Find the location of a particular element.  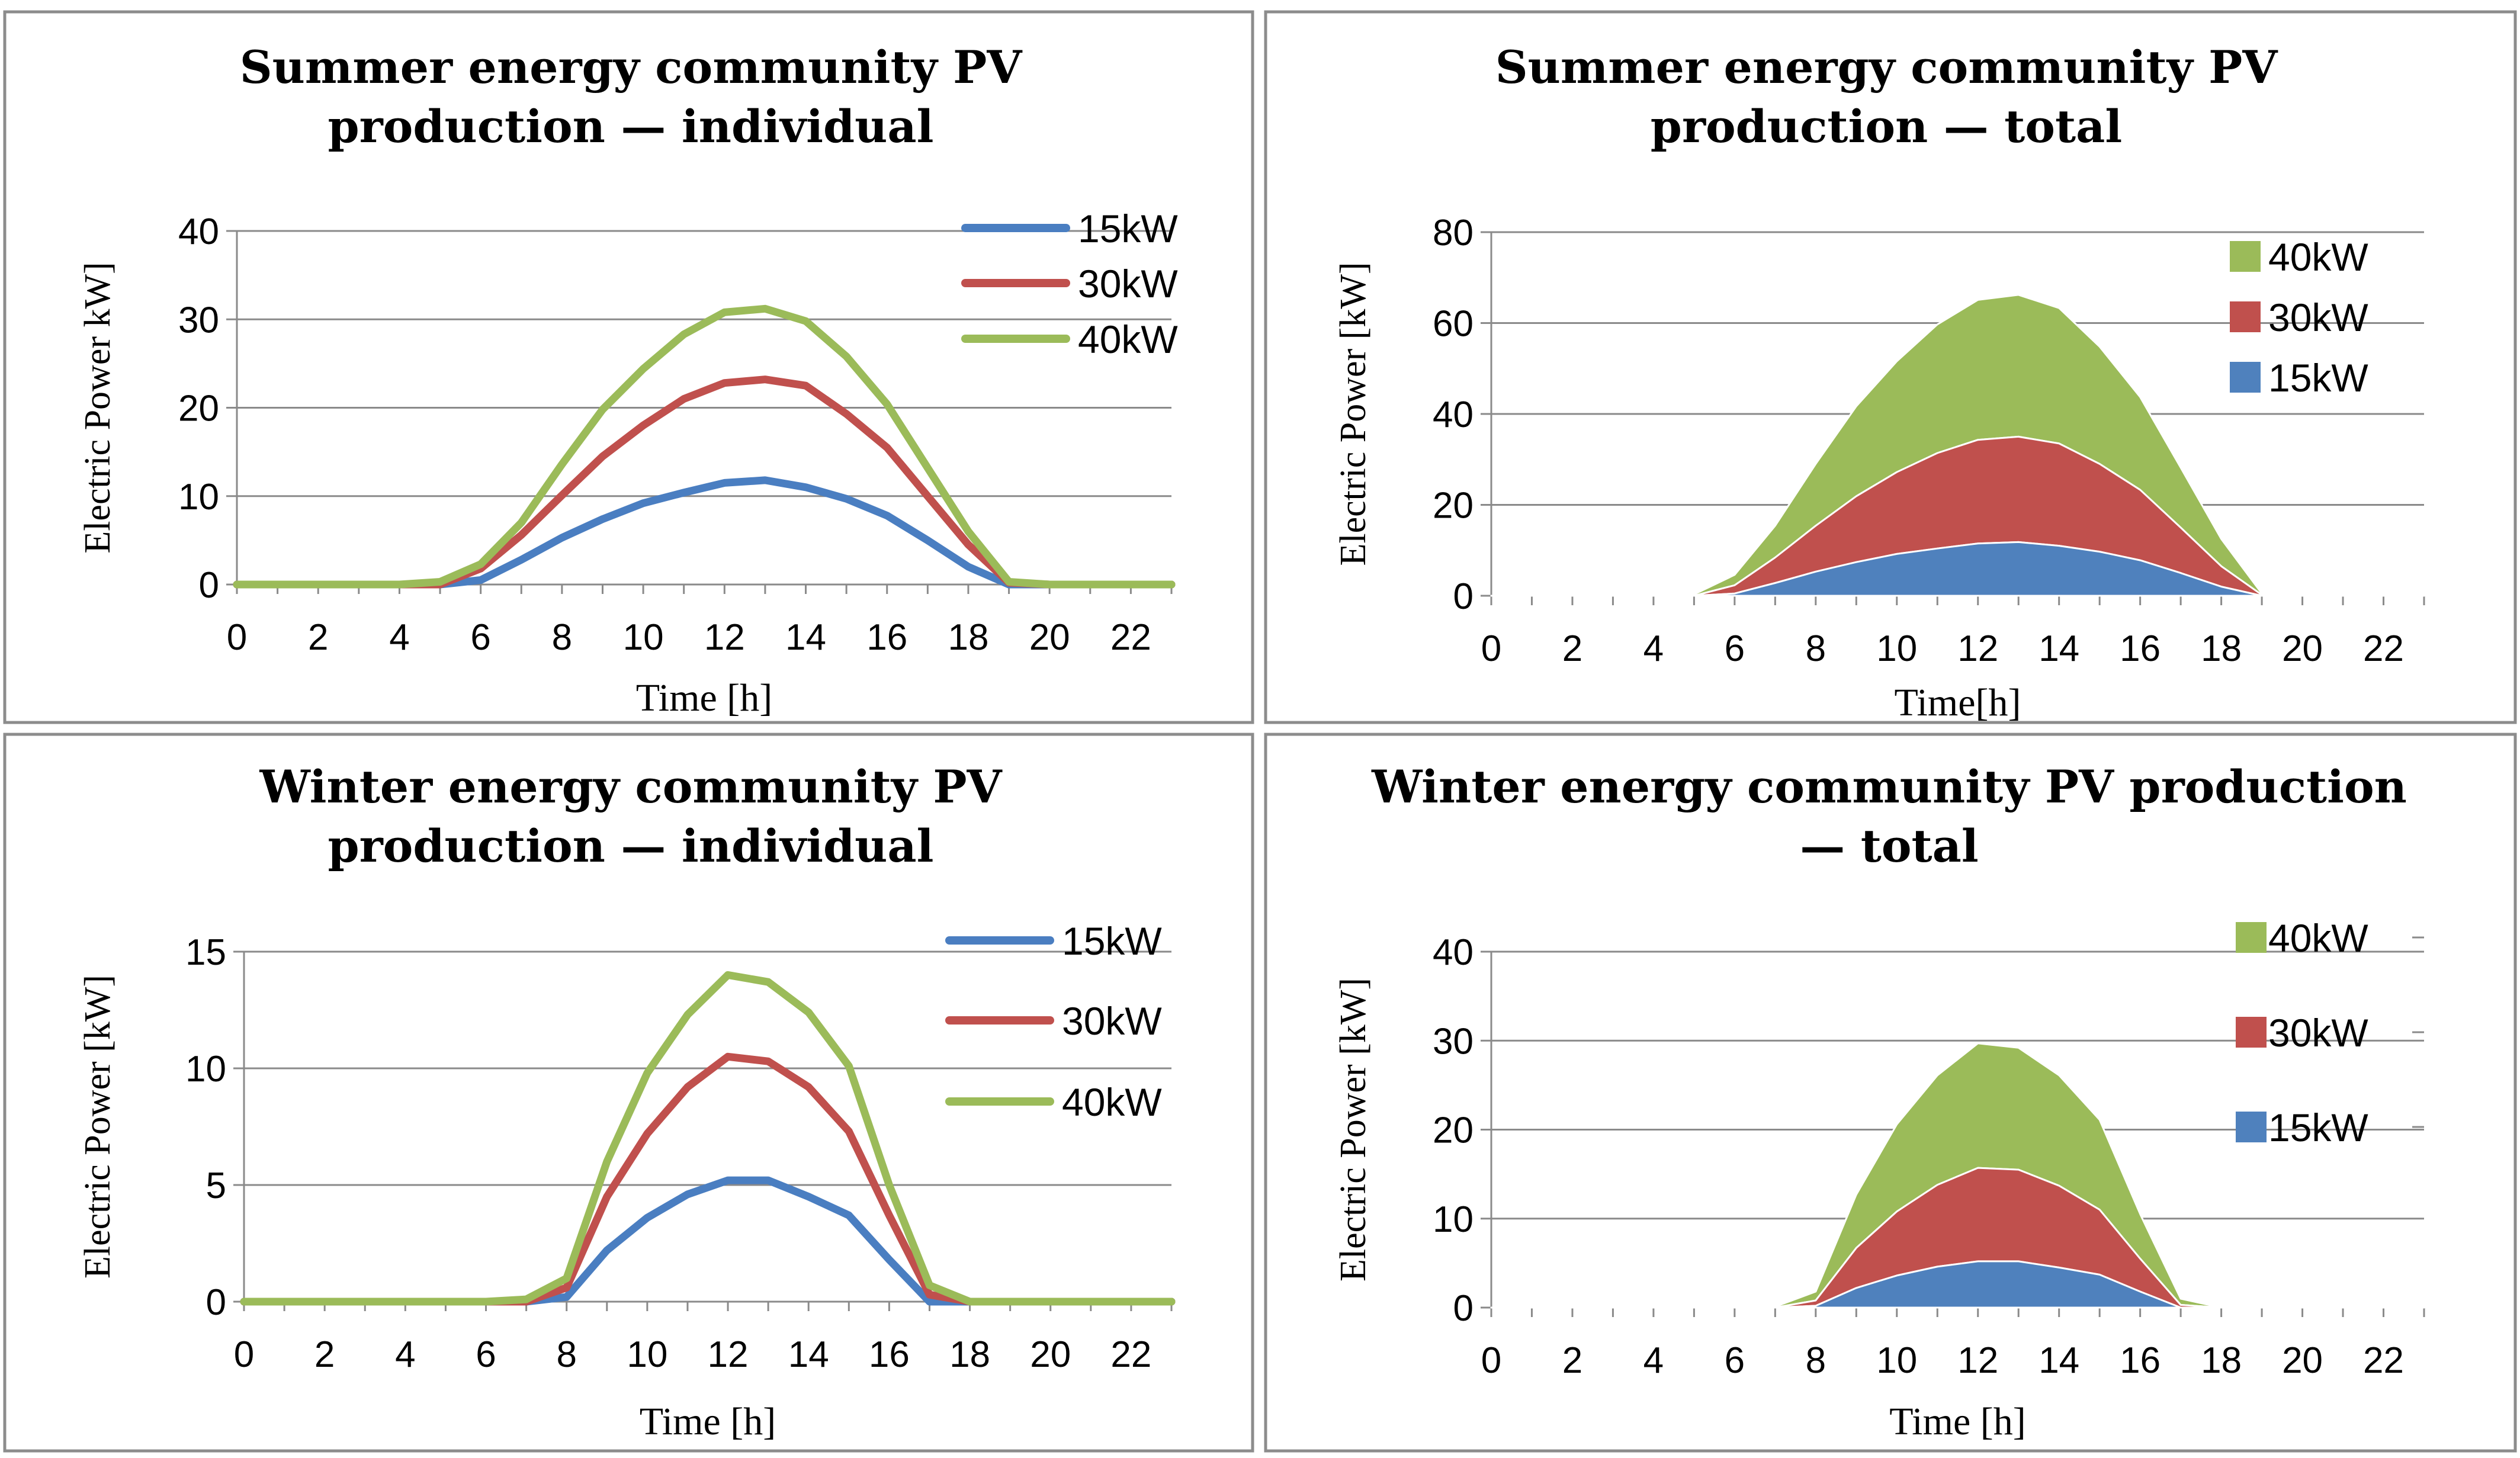

chart-title-line: Winter energy community PV is located at coordinates (631, 787).